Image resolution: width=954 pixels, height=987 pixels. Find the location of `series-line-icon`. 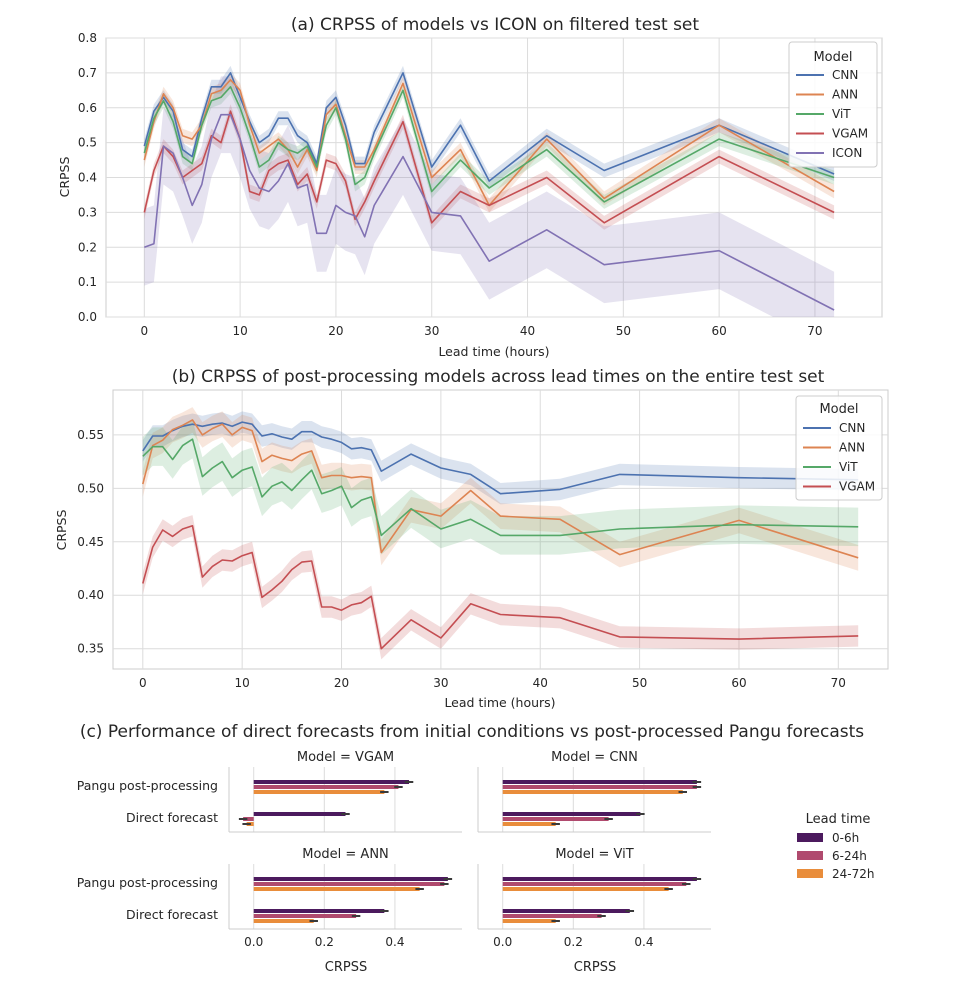

series-line-icon is located at coordinates (489, 212).